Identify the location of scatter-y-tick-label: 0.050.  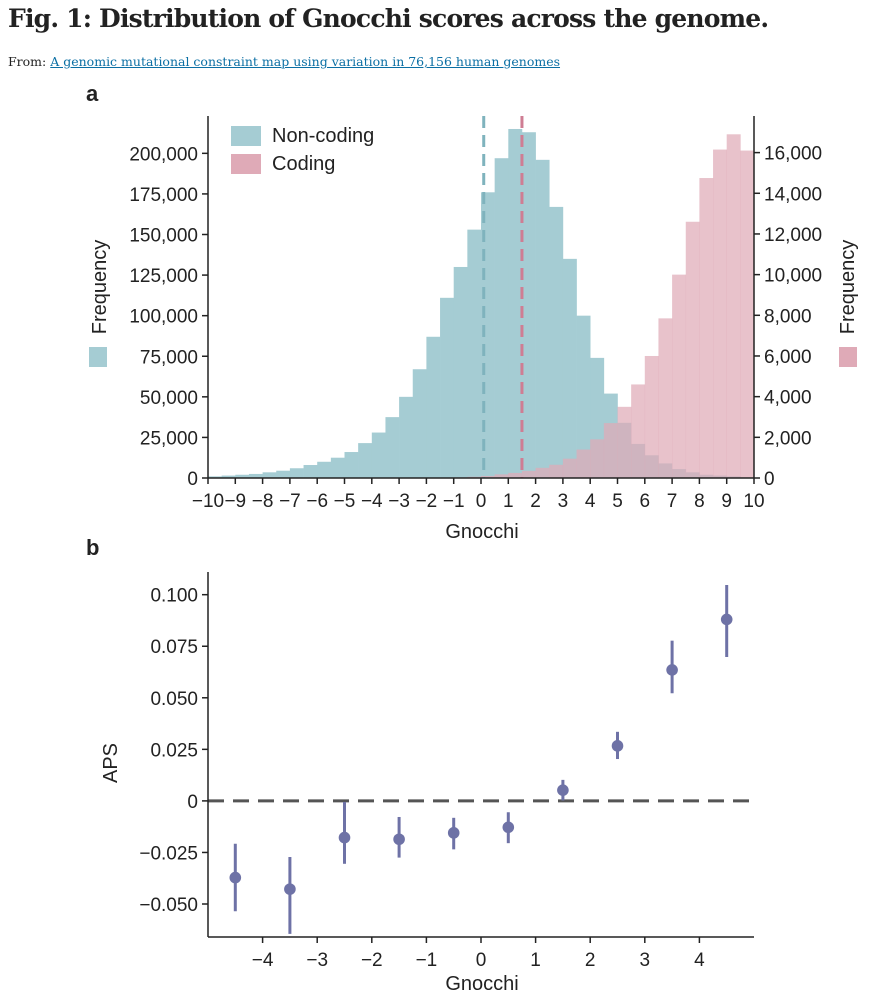
(174, 699).